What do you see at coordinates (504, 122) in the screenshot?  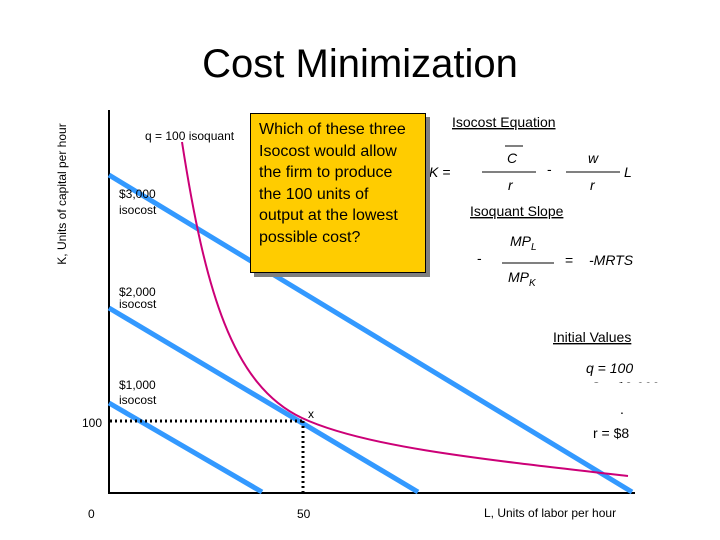 I see `isocost-equation-heading: Isocost Equation` at bounding box center [504, 122].